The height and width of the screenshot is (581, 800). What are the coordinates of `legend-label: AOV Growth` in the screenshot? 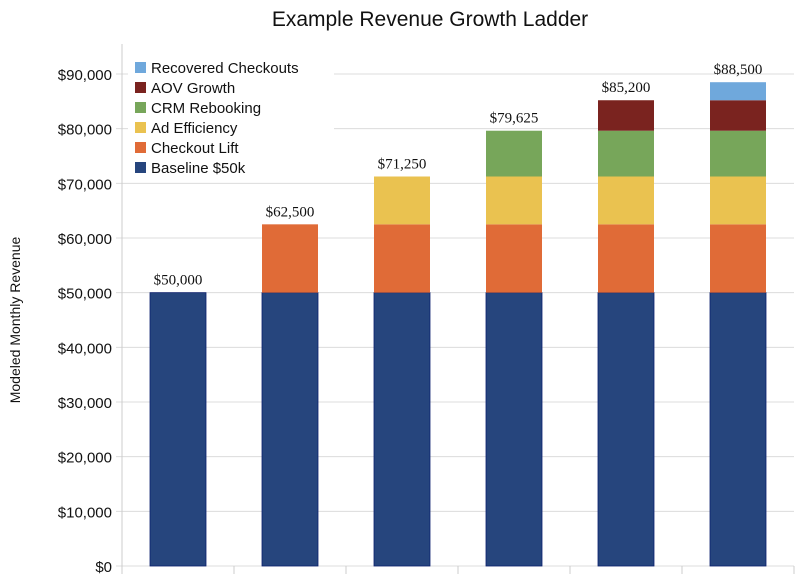 It's located at (193, 88).